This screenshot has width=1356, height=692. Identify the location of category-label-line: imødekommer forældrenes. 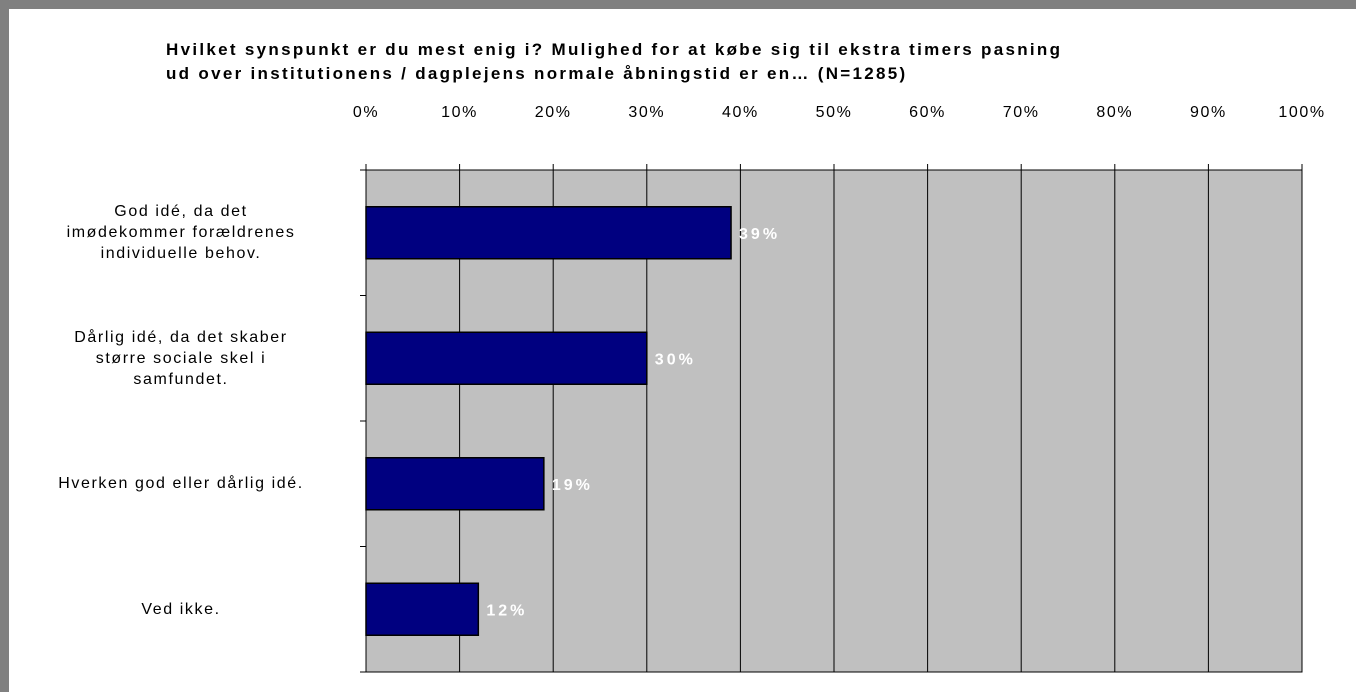
(181, 233).